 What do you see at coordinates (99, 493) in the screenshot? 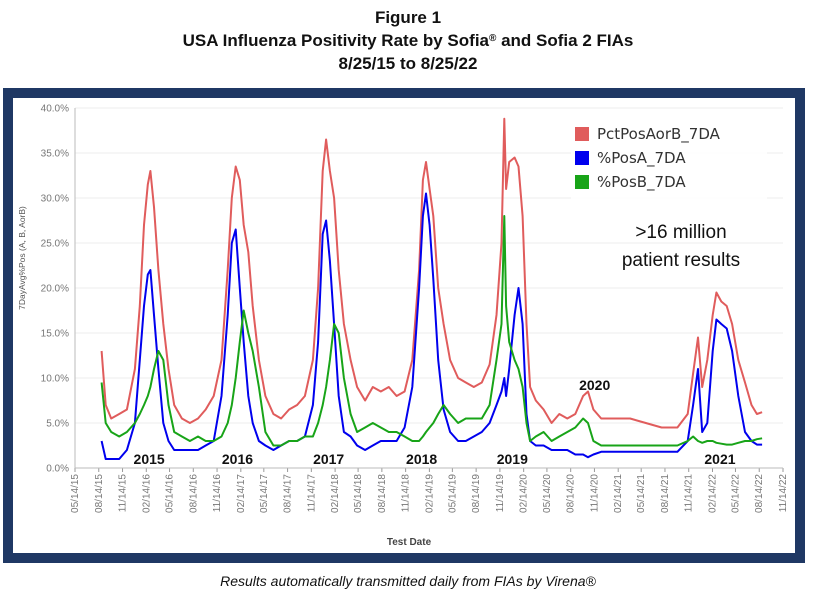
I see `x-tick-label: 08/14/15` at bounding box center [99, 493].